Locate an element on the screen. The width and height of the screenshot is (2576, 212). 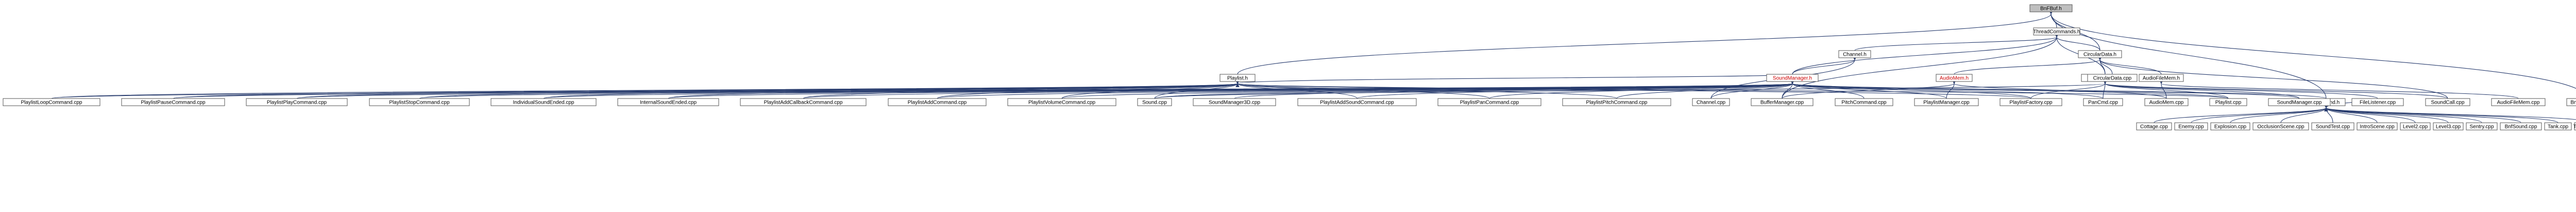
node-label: PlaylistAddSoundCommand.cpp is located at coordinates (1357, 103).